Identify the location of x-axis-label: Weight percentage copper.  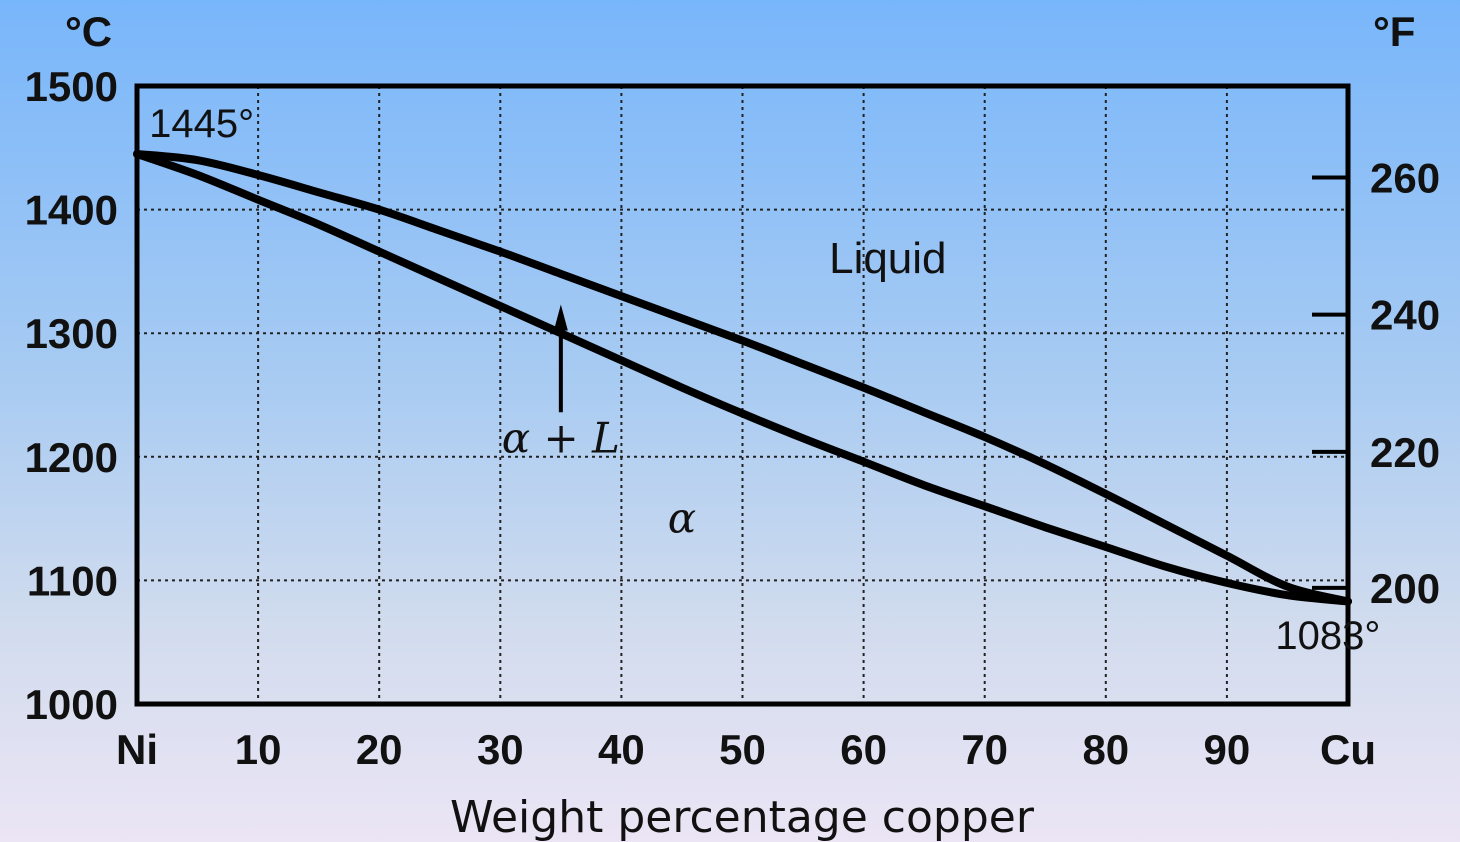
(742, 817).